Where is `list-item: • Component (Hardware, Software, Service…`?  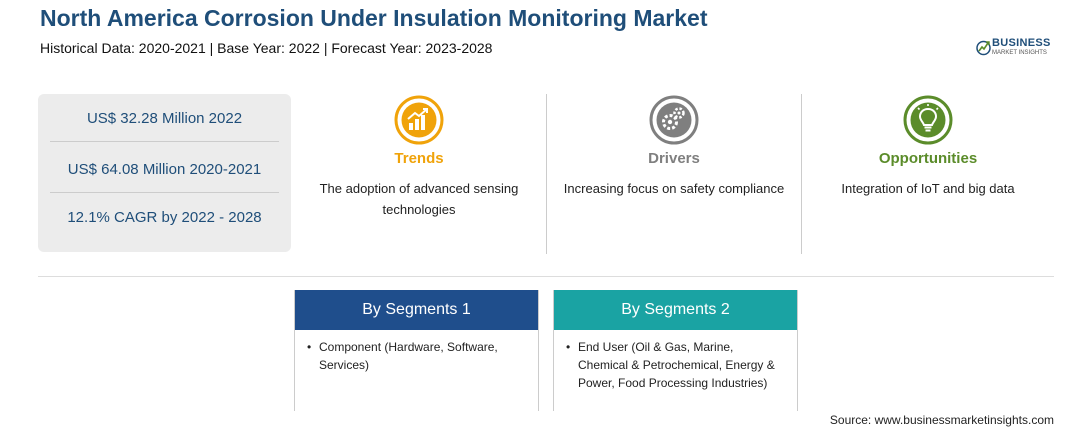
list-item: • Component (Hardware, Software, Service… is located at coordinates (416, 356).